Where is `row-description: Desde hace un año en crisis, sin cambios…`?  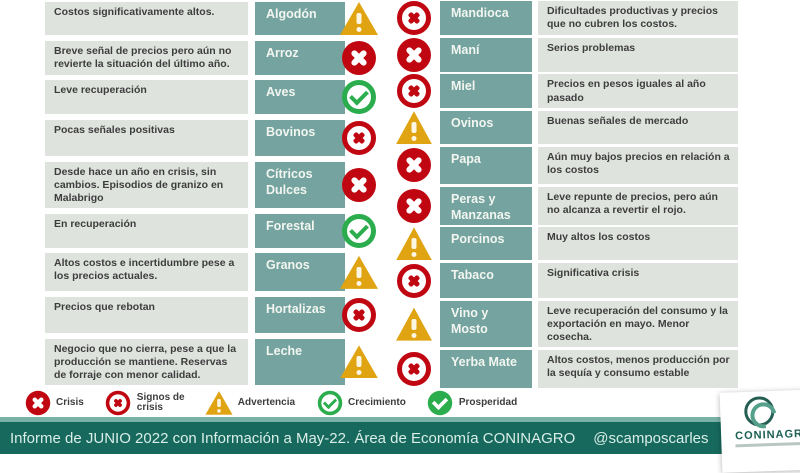 row-description: Desde hace un año en crisis, sin cambios… is located at coordinates (146, 184).